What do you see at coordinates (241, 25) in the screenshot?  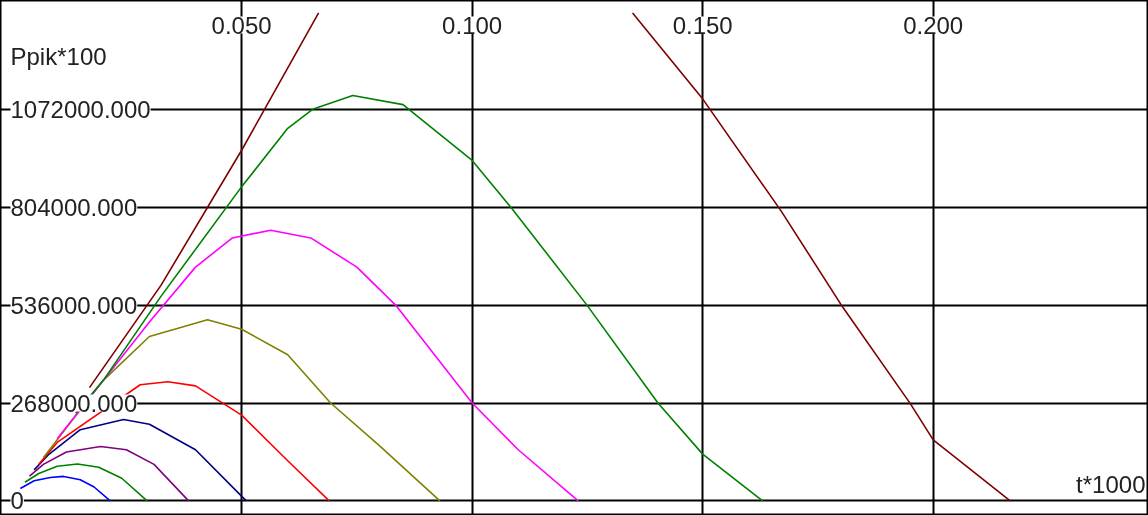 I see `x-tick-label: 0.050` at bounding box center [241, 25].